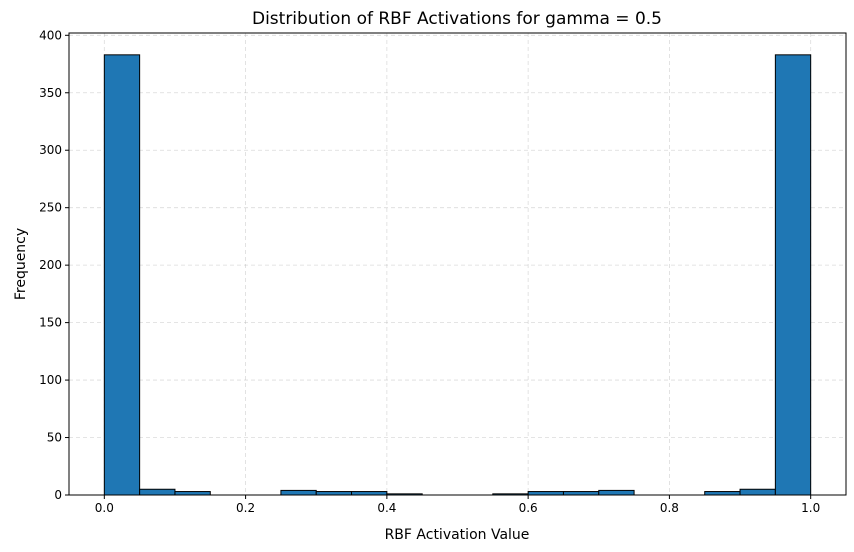 The image size is (854, 552). Describe the element at coordinates (58, 495) in the screenshot. I see `y-tick-label: 0` at that location.